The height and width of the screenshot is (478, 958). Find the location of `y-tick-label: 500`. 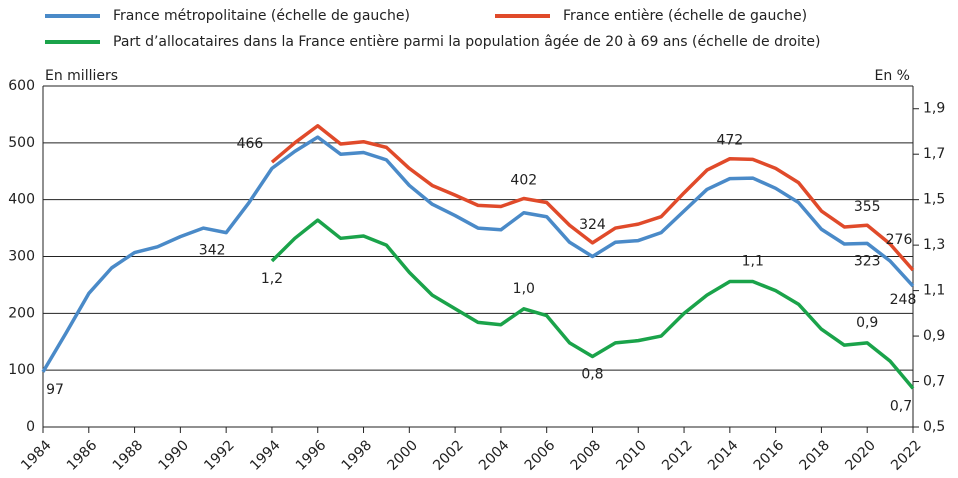

y-tick-label: 500 is located at coordinates (21, 143).